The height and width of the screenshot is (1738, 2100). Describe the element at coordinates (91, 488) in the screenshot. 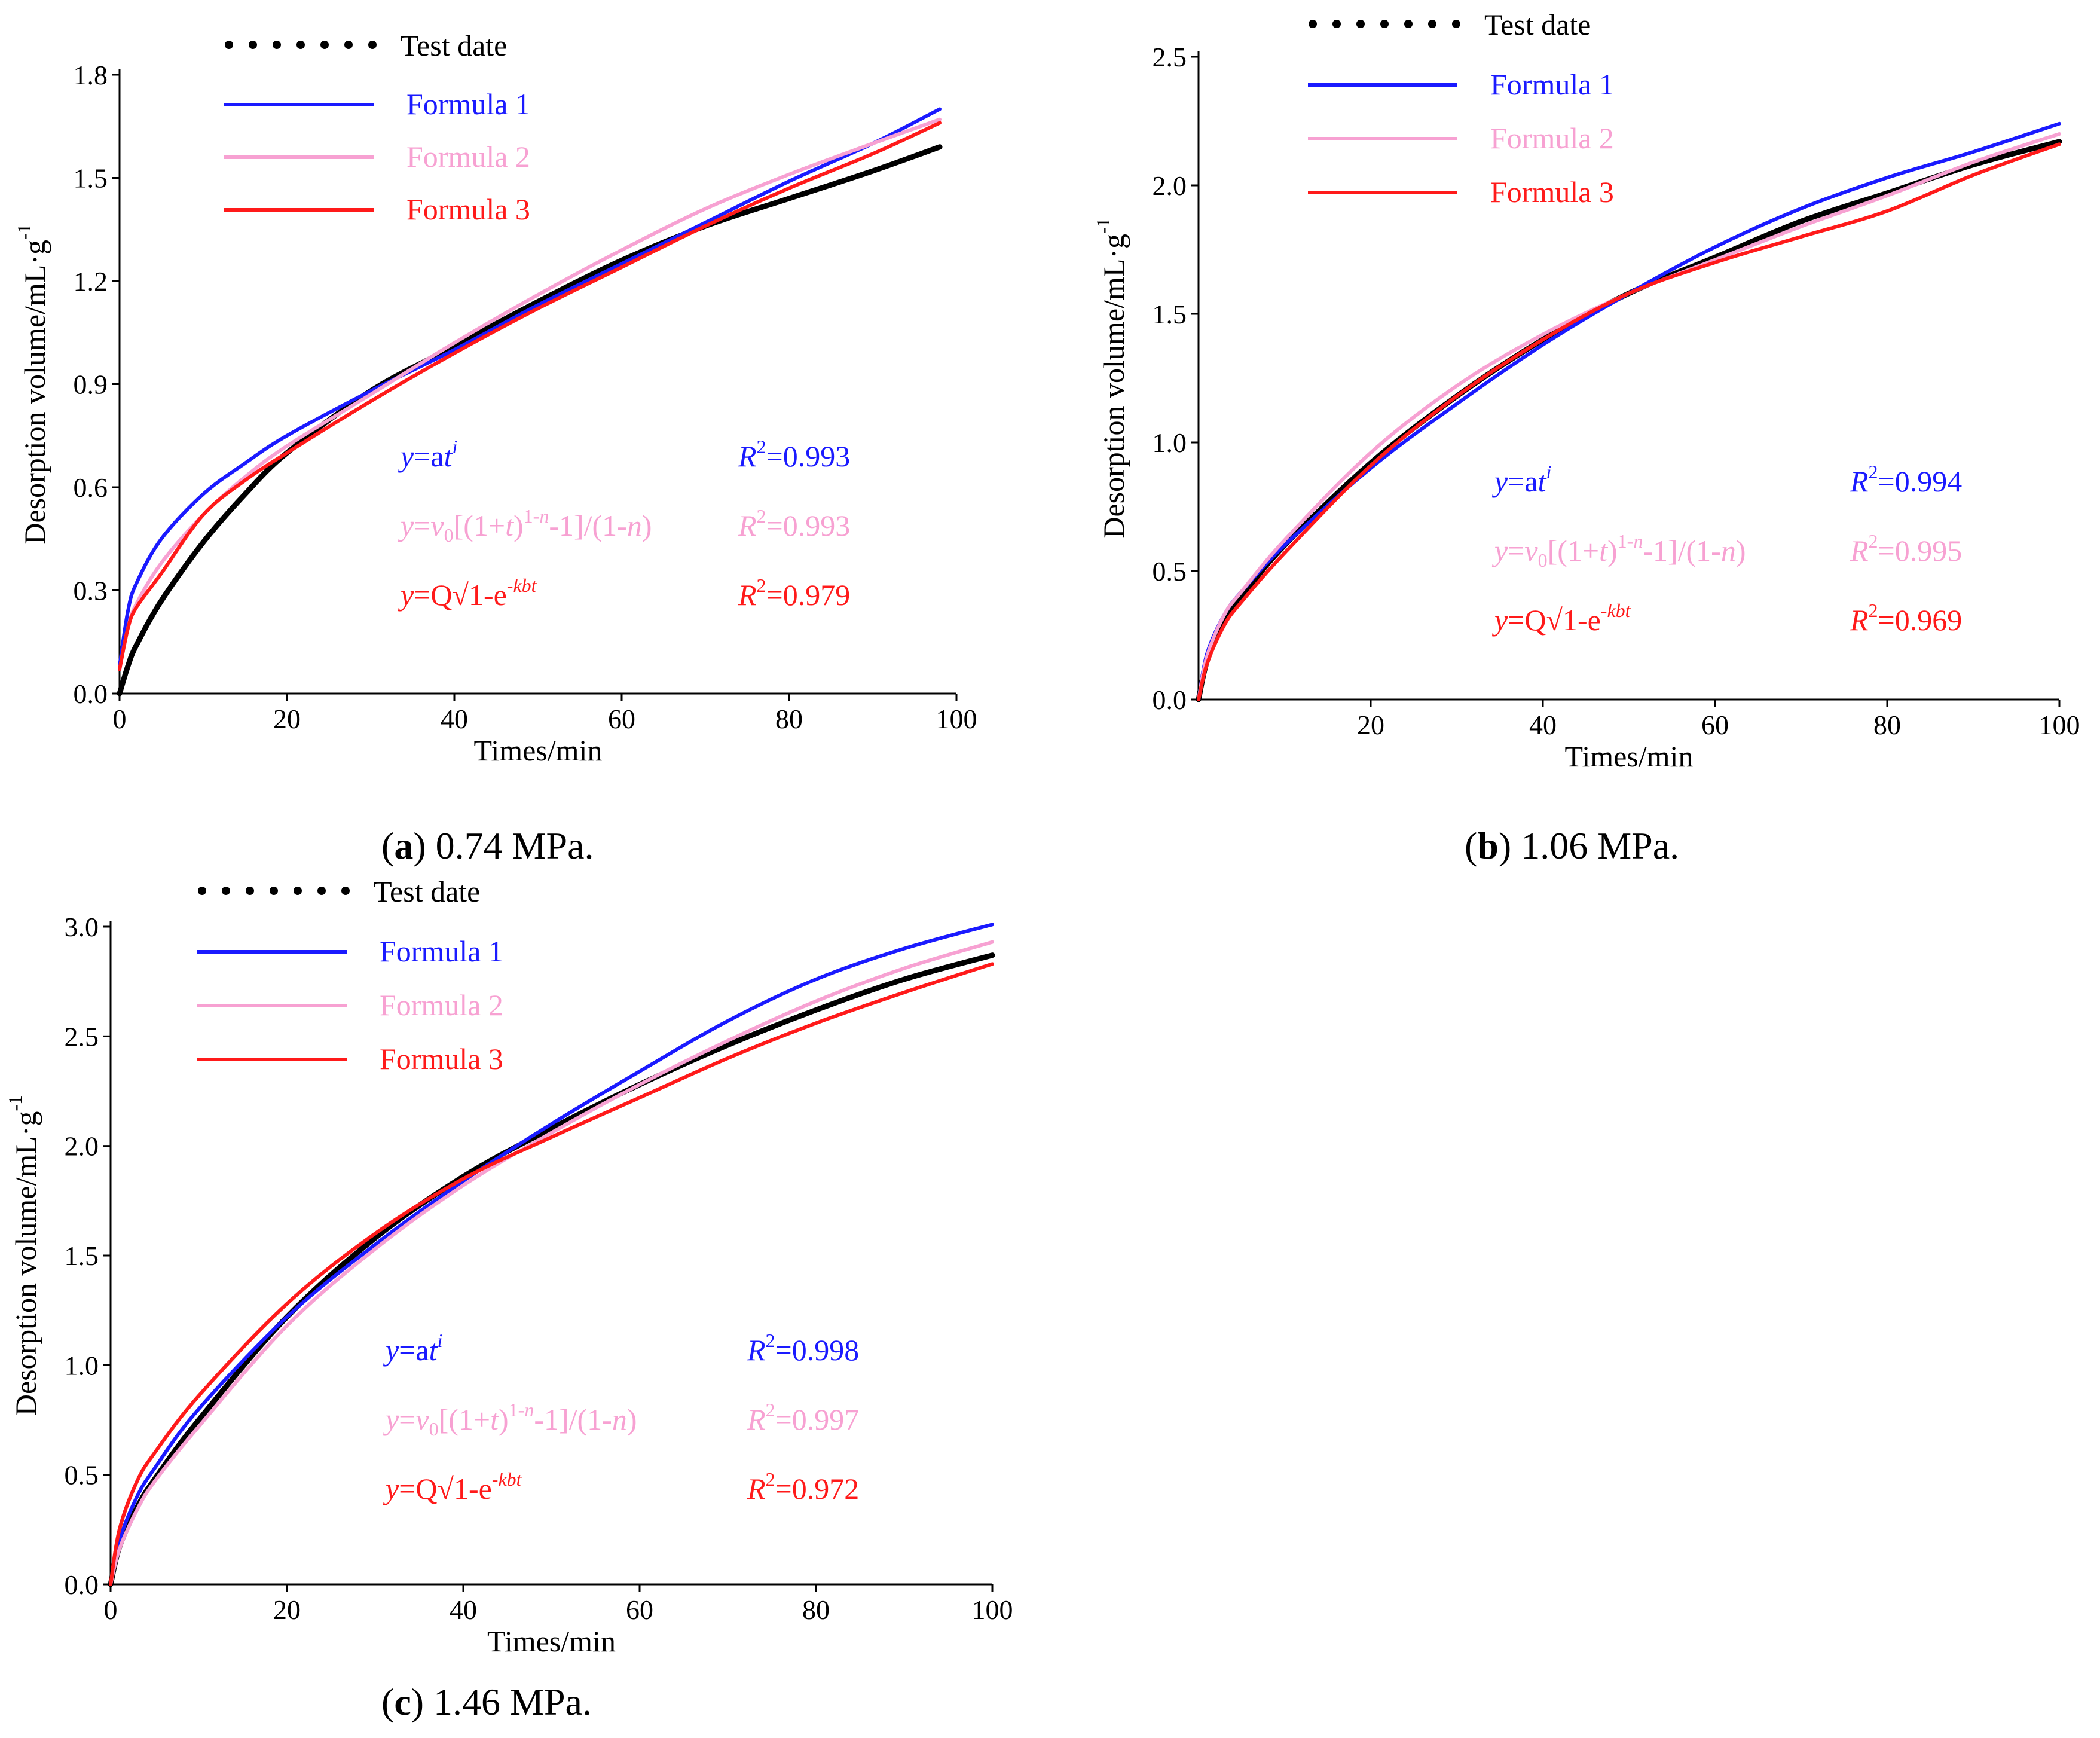

I see `y-tick-label: 0.6` at that location.